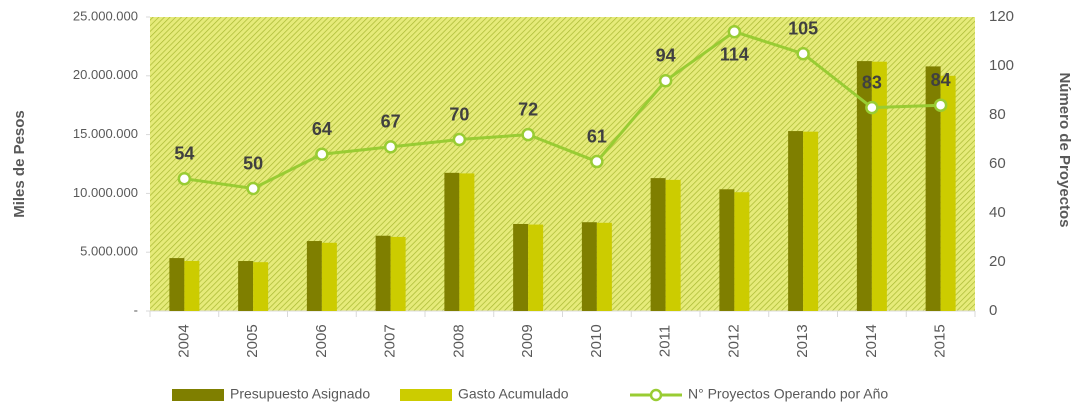 The image size is (1084, 408). I want to click on y2-tick-label: 0, so click(993, 310).